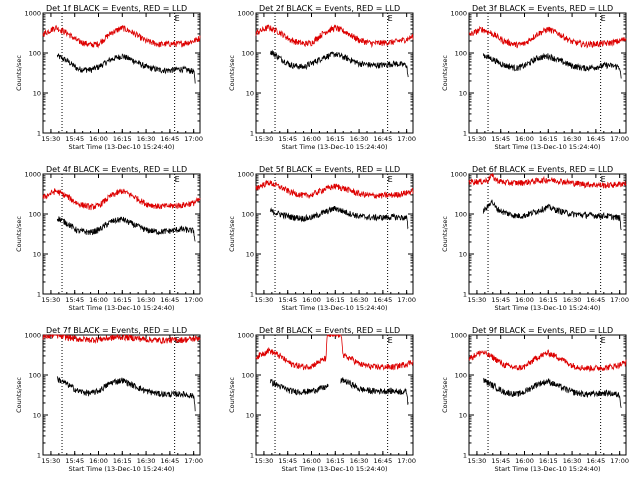 The height and width of the screenshot is (480, 640). Describe the element at coordinates (116, 169) in the screenshot. I see `panel-title: Det 4f BLACK = Events, RED = LLD` at that location.